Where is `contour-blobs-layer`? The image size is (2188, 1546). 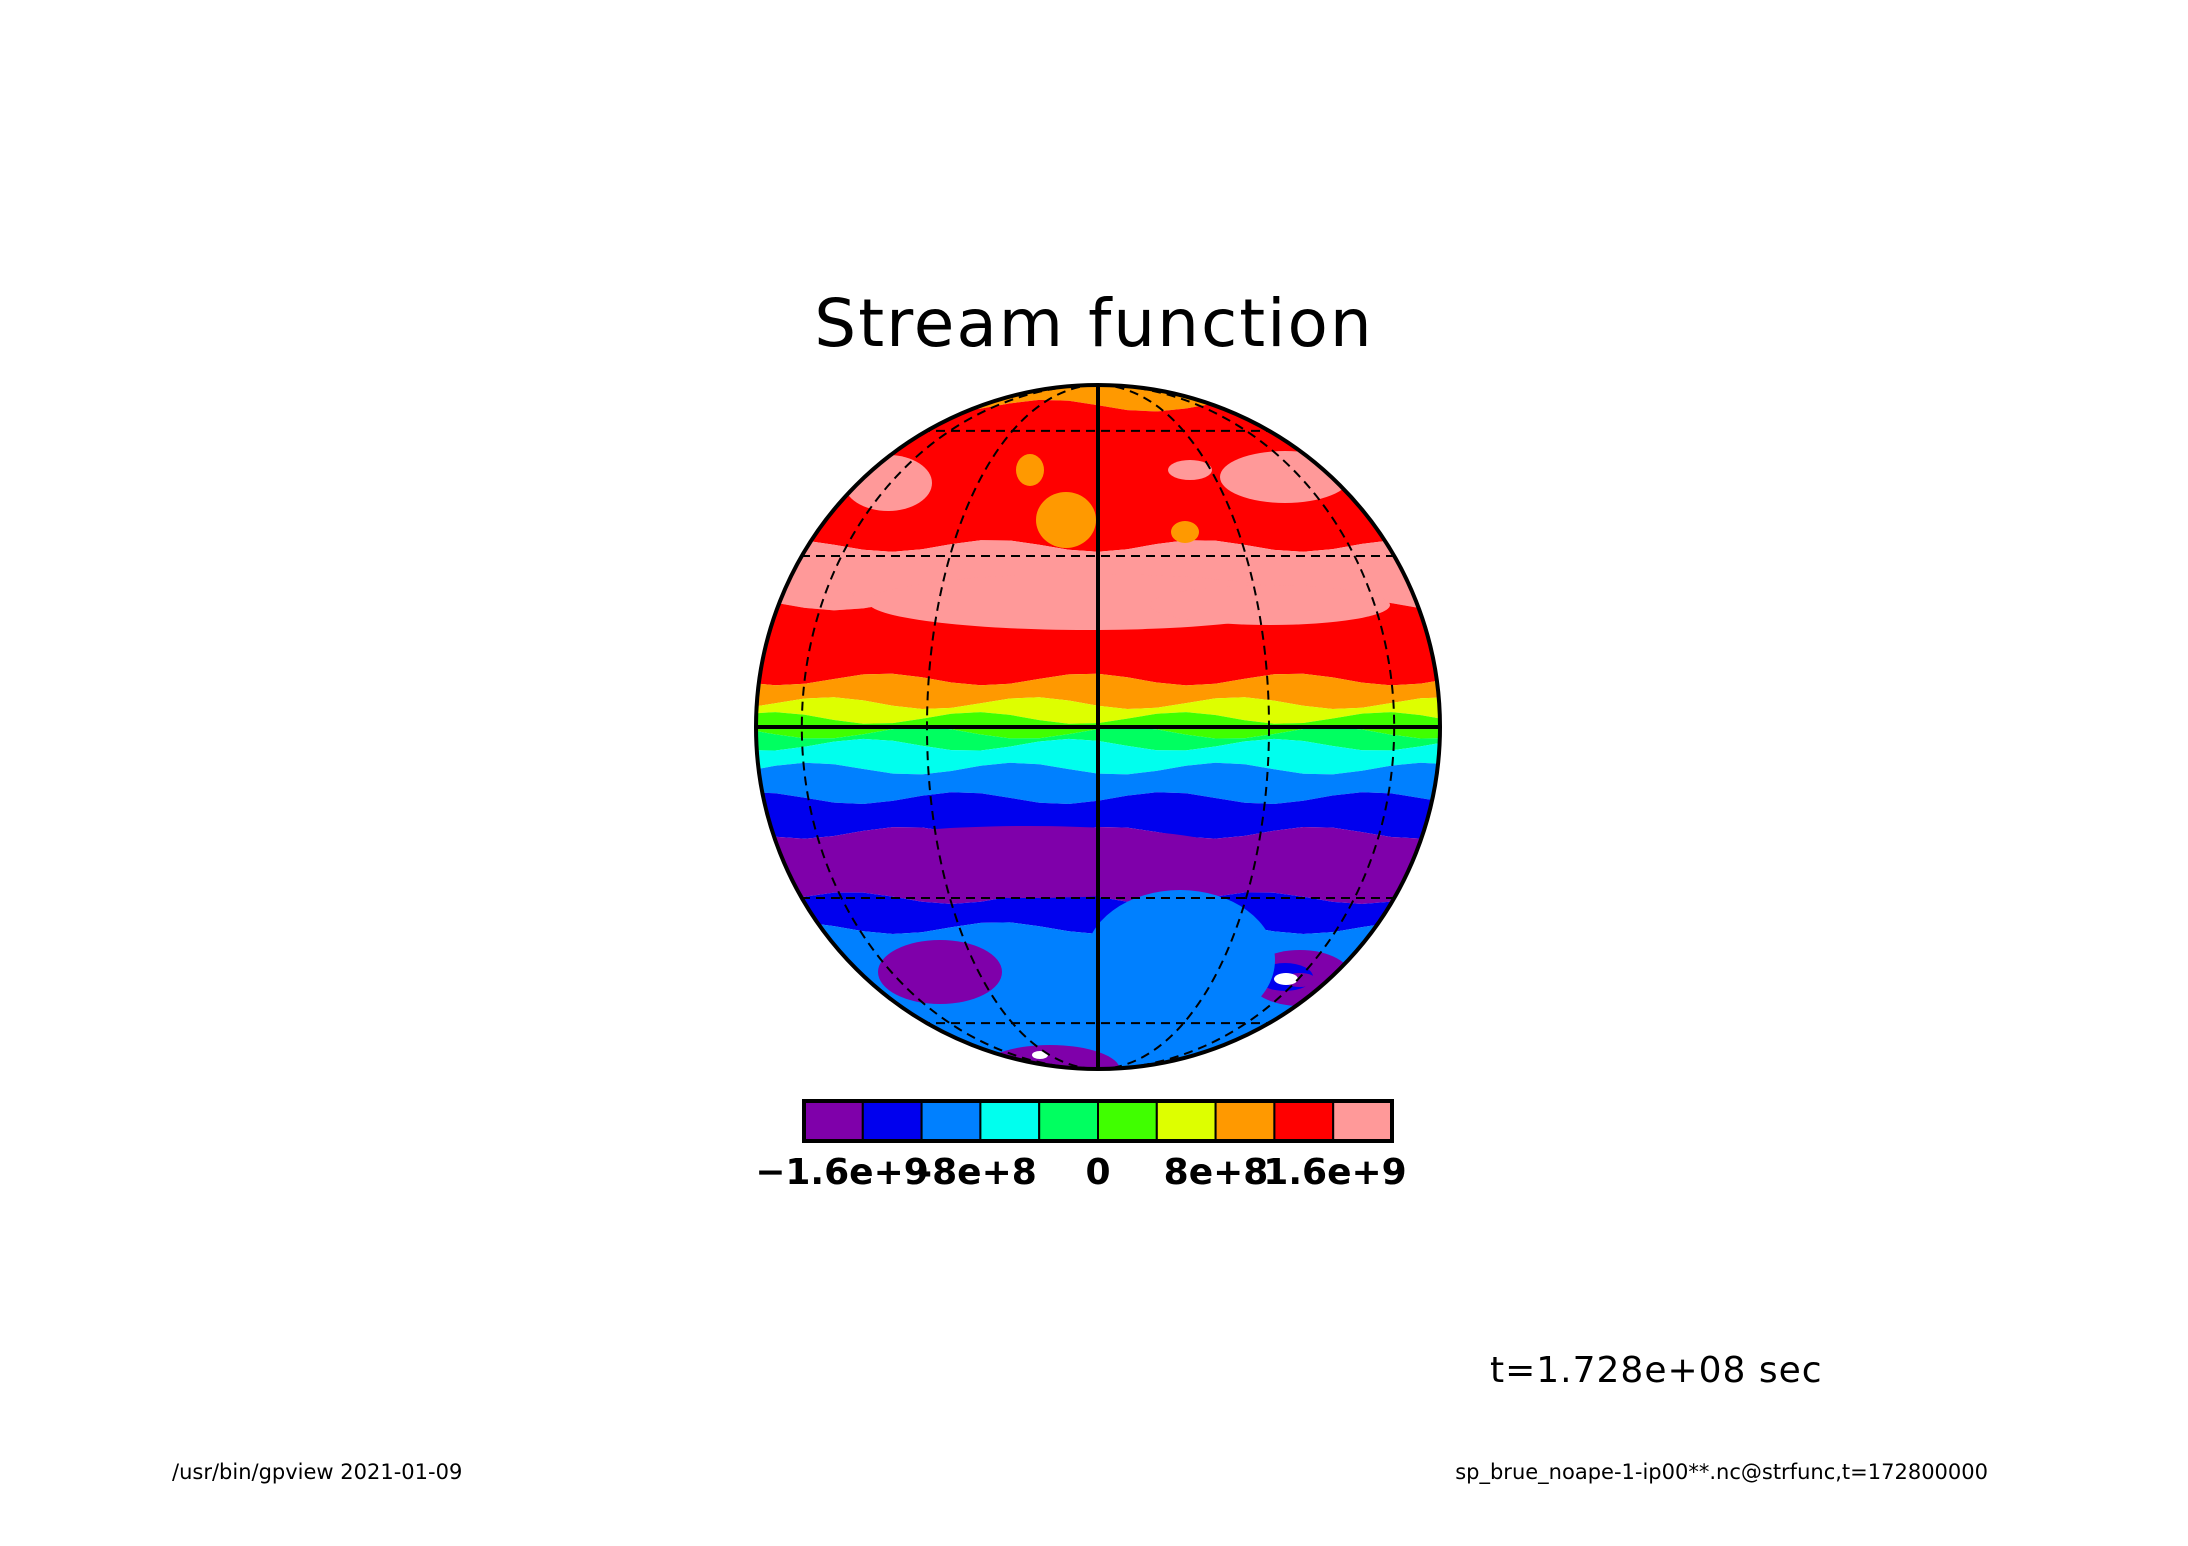
contour-blobs-layer is located at coordinates (1094, 760).